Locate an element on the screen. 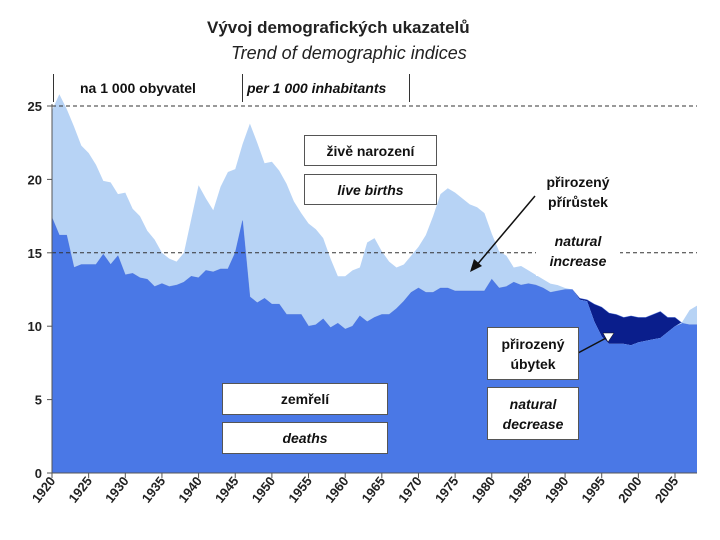 The height and width of the screenshot is (540, 720). label-natural-increase-en-2: increase is located at coordinates (578, 261).